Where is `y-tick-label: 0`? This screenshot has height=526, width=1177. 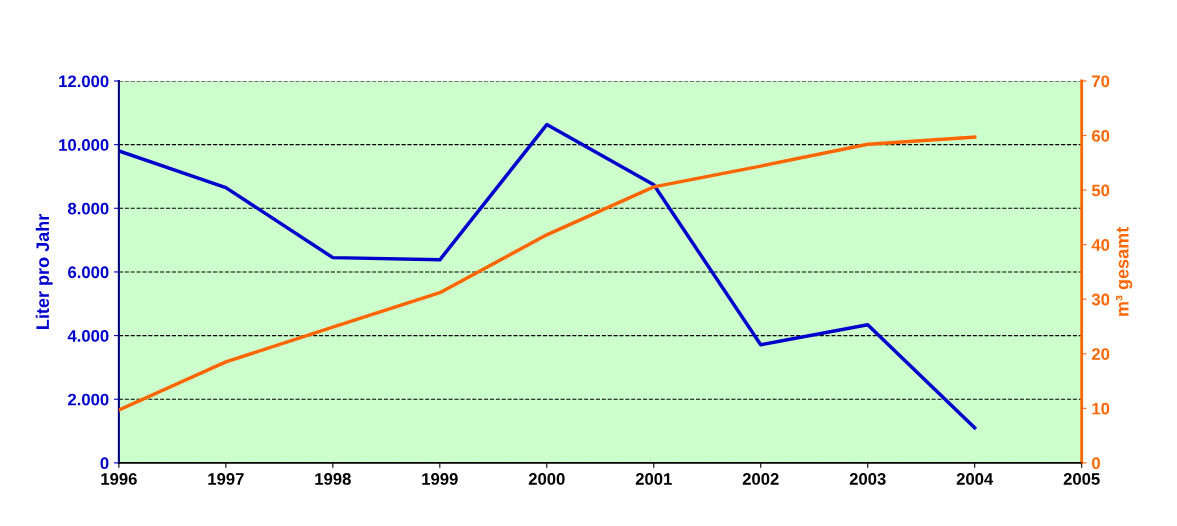
y-tick-label: 0 is located at coordinates (104, 463).